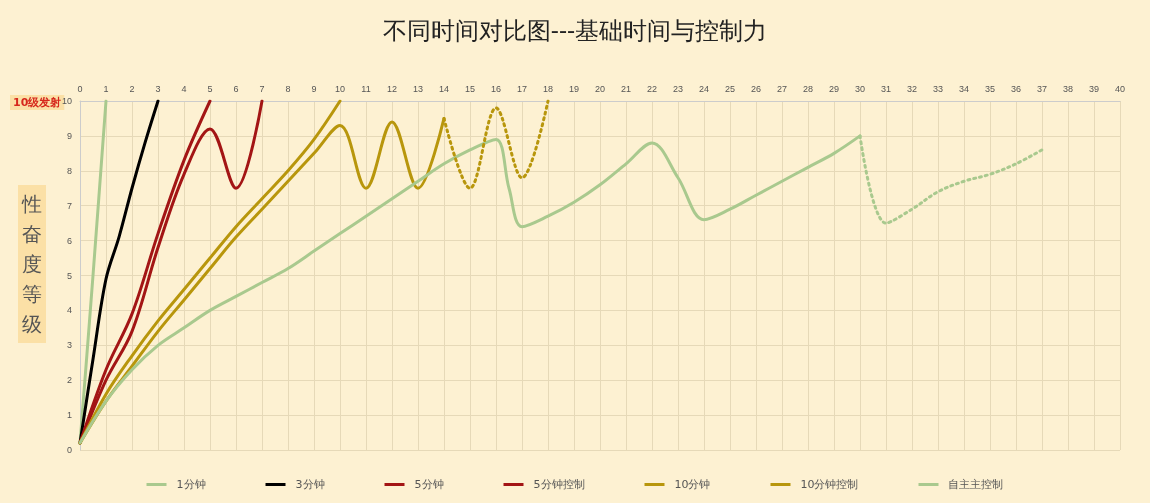 The image size is (1150, 503). Describe the element at coordinates (69, 450) in the screenshot. I see `y-tick-label: 0` at that location.